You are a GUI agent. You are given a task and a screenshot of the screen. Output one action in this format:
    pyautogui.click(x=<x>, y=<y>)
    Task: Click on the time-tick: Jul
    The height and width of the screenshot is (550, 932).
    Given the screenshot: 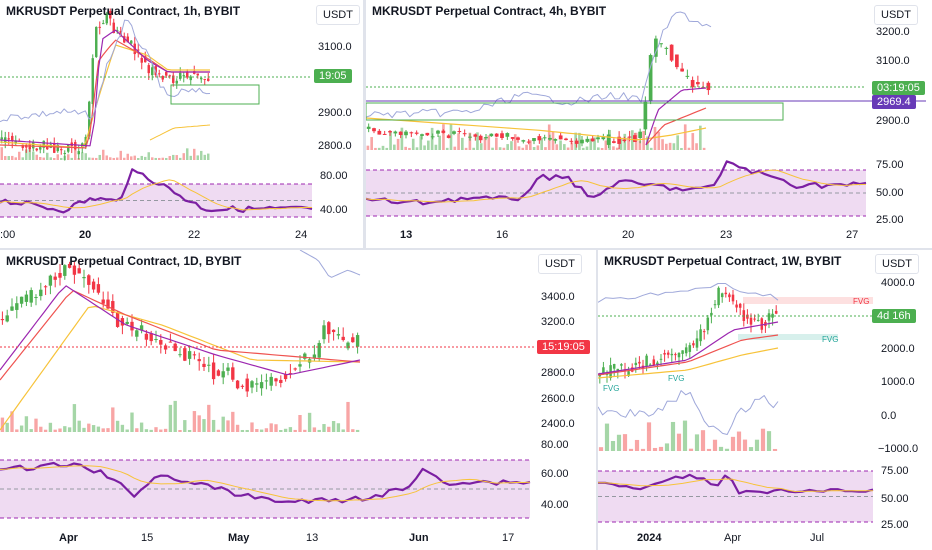 What is the action you would take?
    pyautogui.click(x=817, y=538)
    